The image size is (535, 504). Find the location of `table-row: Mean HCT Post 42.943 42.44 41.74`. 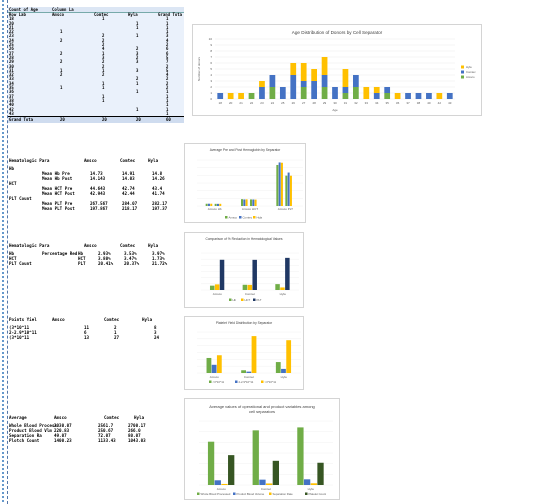

table-row: Mean HCT Post 42.943 42.44 41.74 is located at coordinates (96, 193).